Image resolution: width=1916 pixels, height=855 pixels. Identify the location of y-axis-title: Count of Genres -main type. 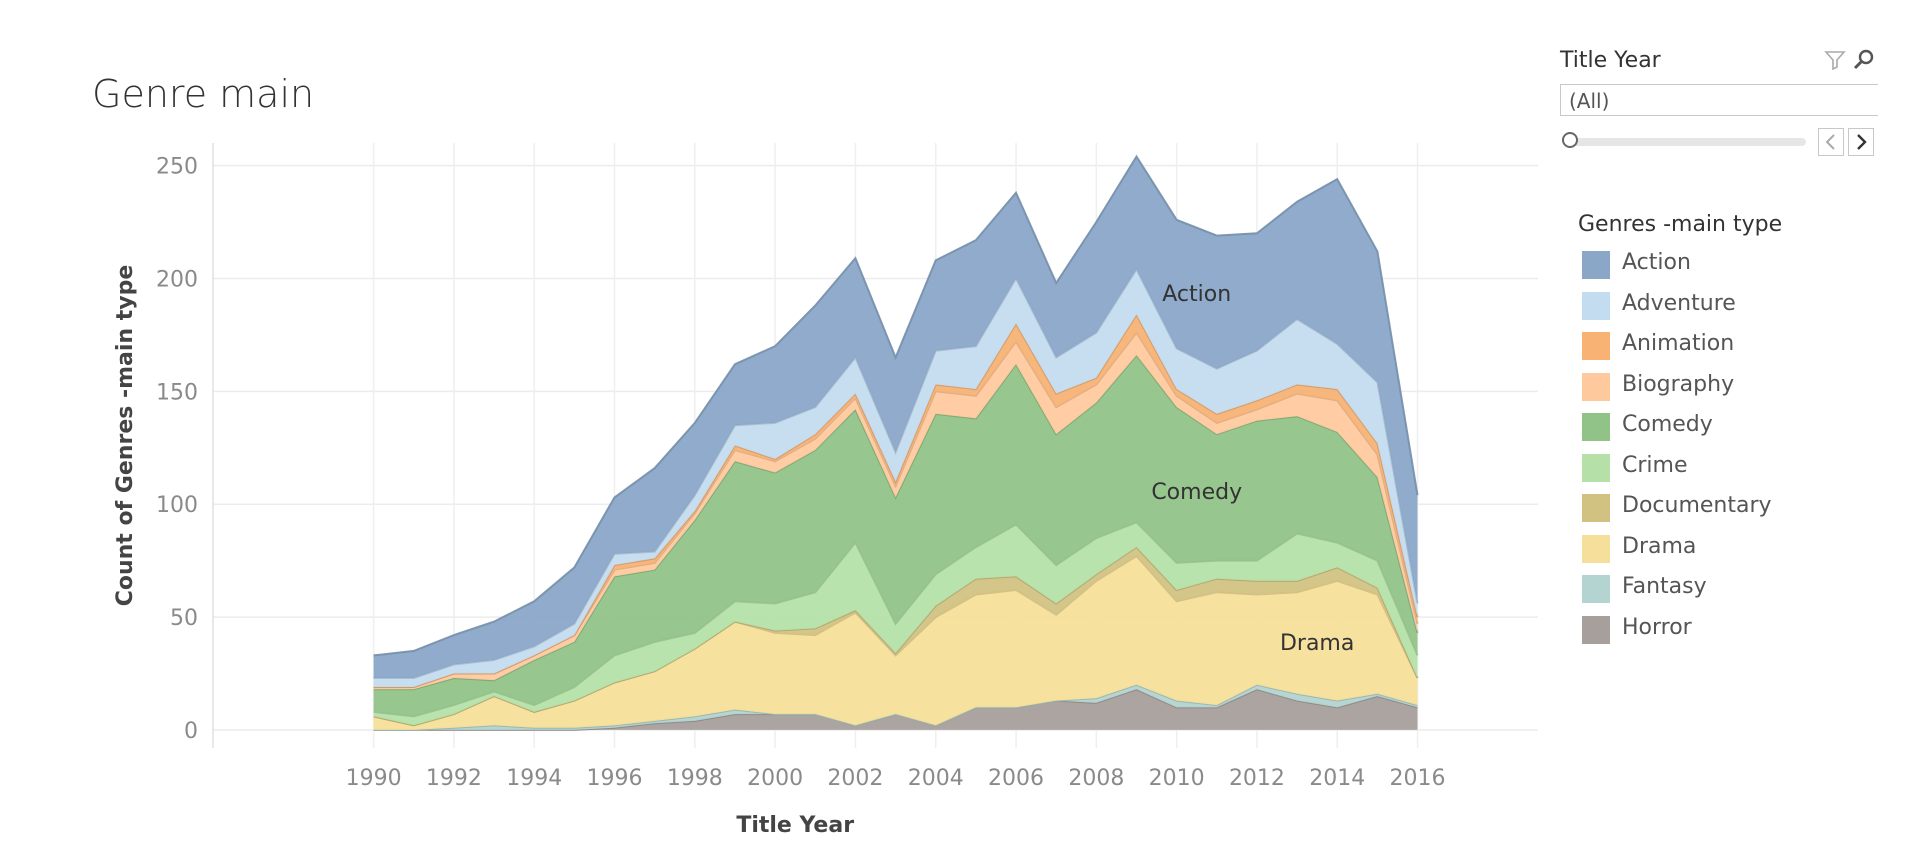
(125, 436).